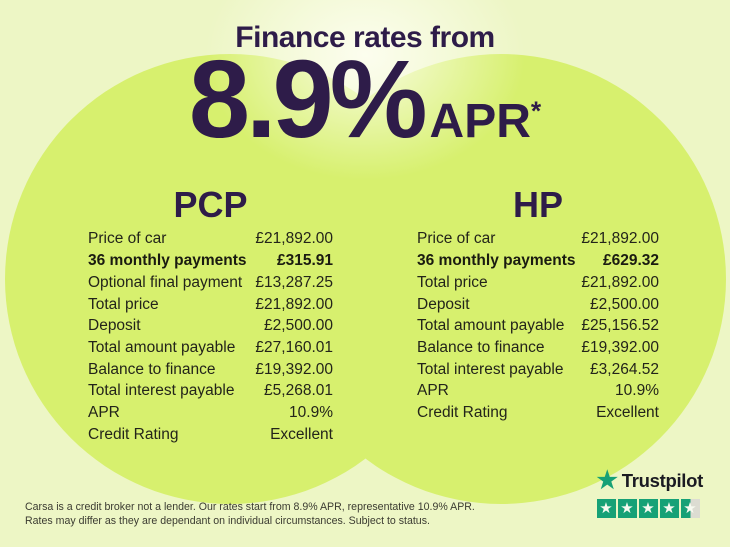  What do you see at coordinates (304, 261) in the screenshot?
I see `row-value: £315.91` at bounding box center [304, 261].